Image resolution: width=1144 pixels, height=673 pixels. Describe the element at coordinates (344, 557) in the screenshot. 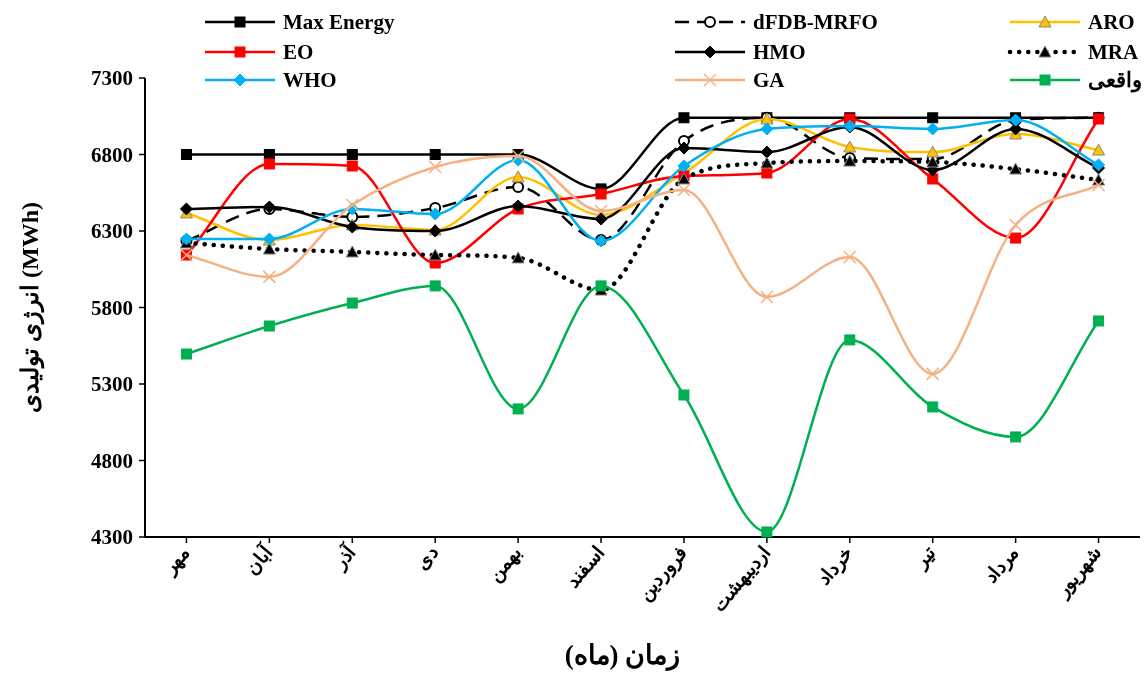

I see `x-tick-label: آذر` at that location.